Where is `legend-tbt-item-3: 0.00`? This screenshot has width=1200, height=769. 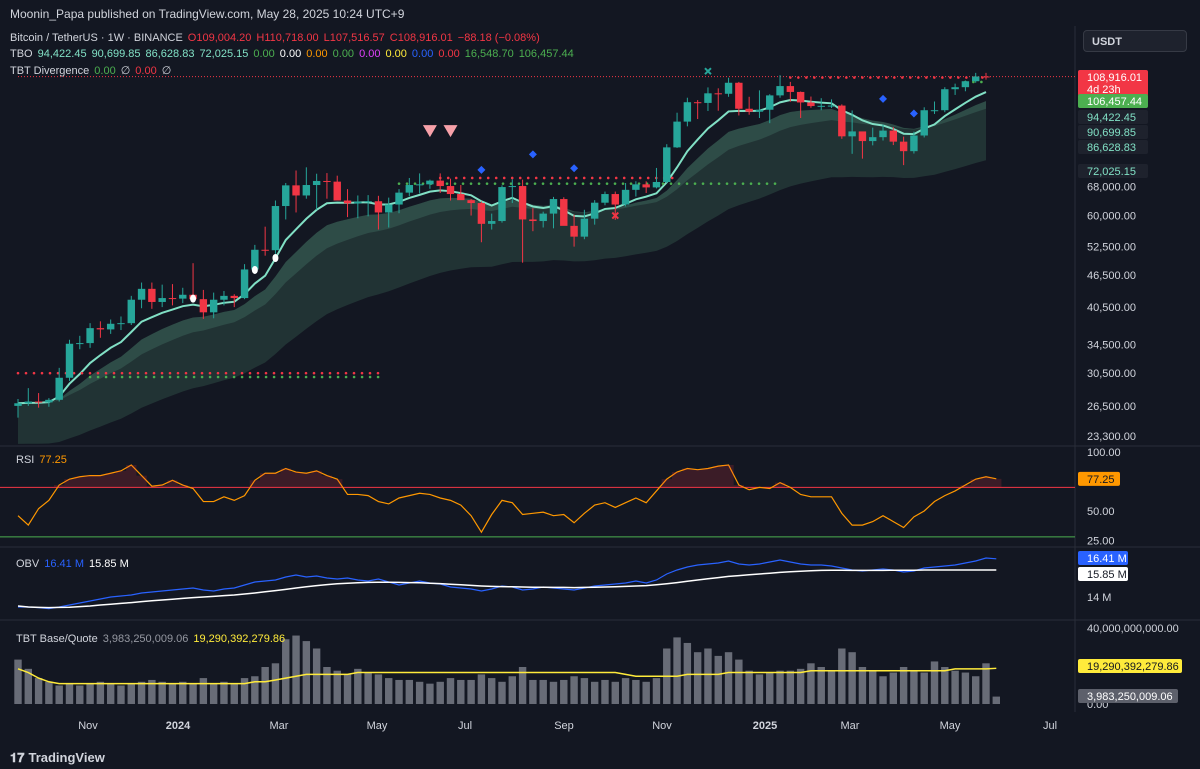 legend-tbt-item-3: 0.00 is located at coordinates (146, 71).